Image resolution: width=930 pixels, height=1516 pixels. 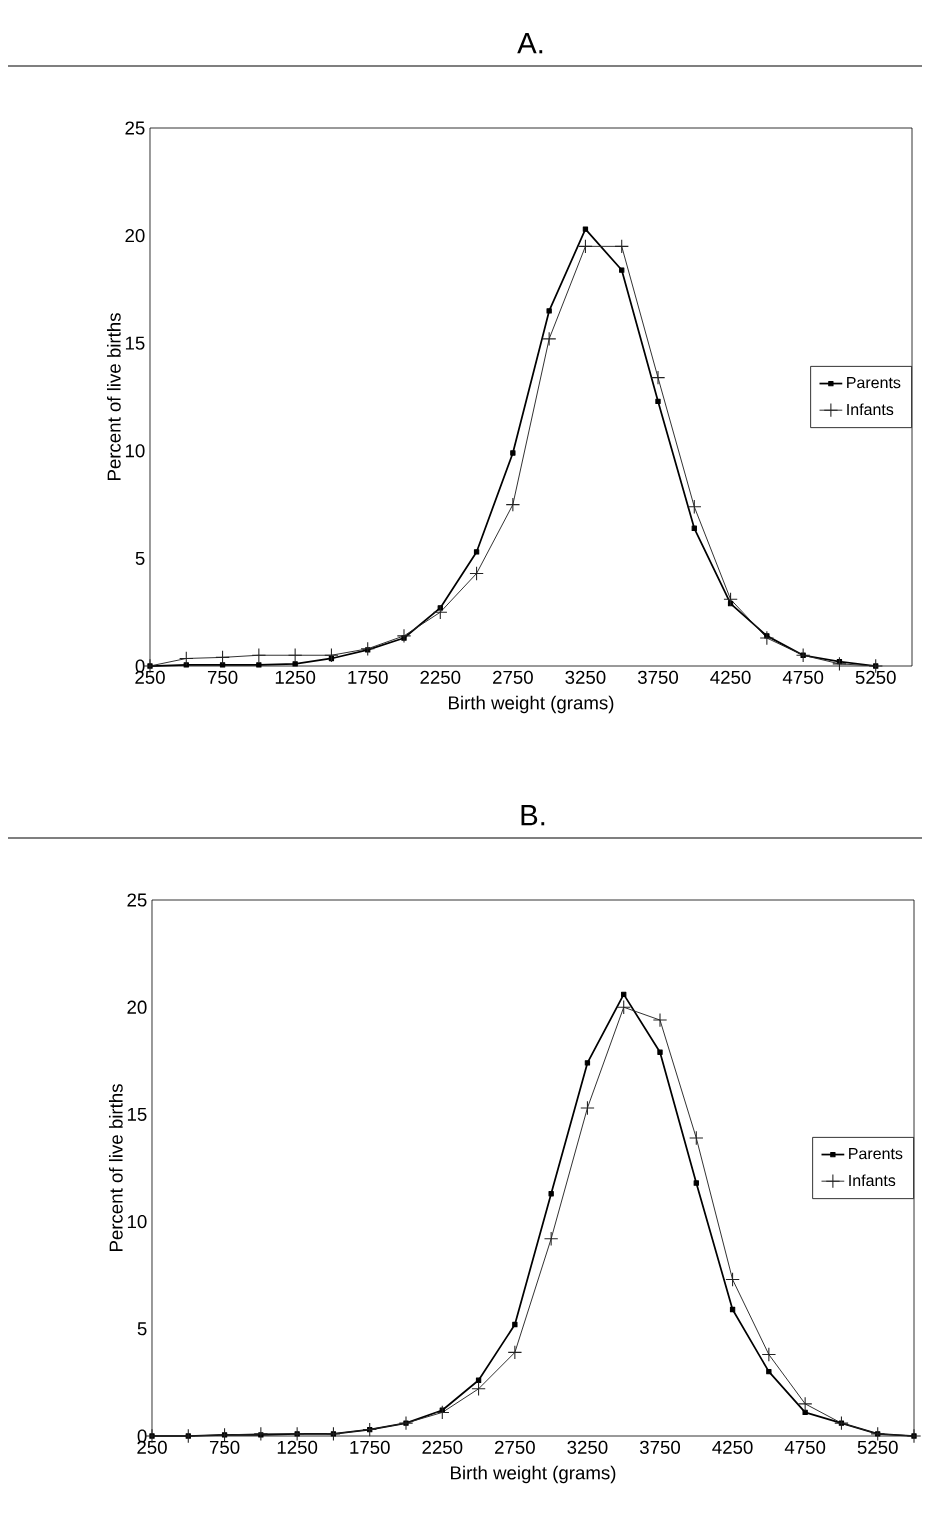 What do you see at coordinates (530, 43) in the screenshot?
I see `chart-title: A.` at bounding box center [530, 43].